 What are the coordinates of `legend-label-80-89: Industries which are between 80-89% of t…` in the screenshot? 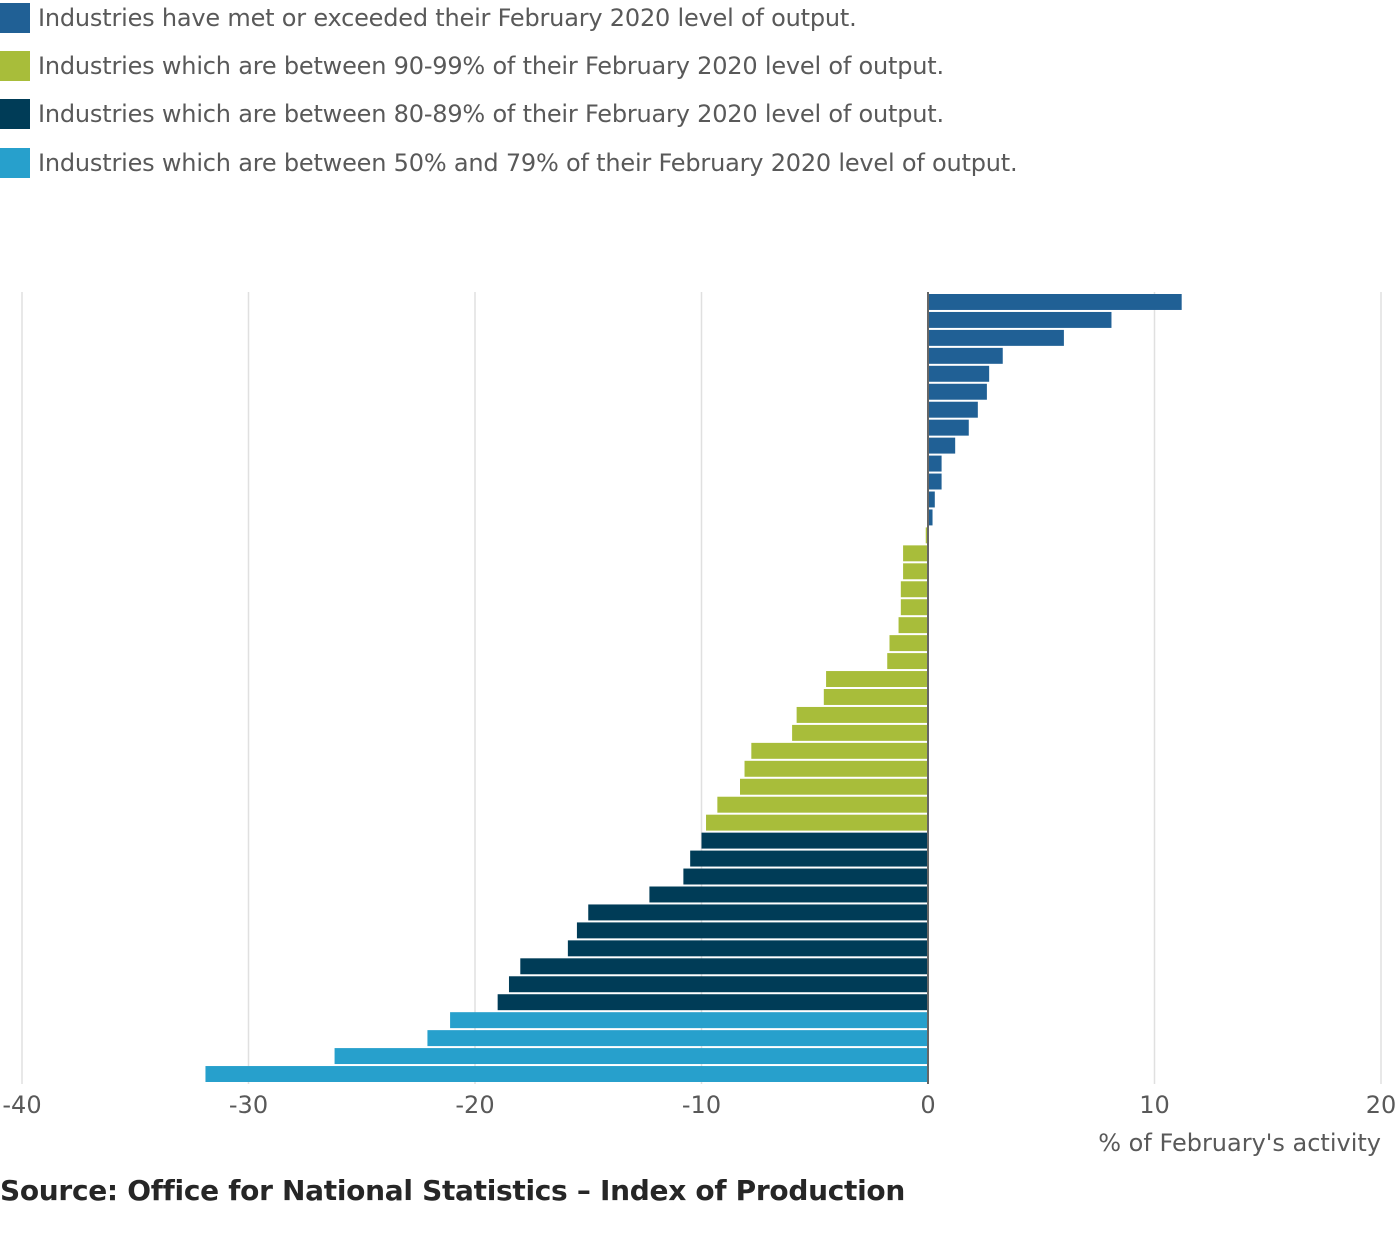 It's located at (491, 114).